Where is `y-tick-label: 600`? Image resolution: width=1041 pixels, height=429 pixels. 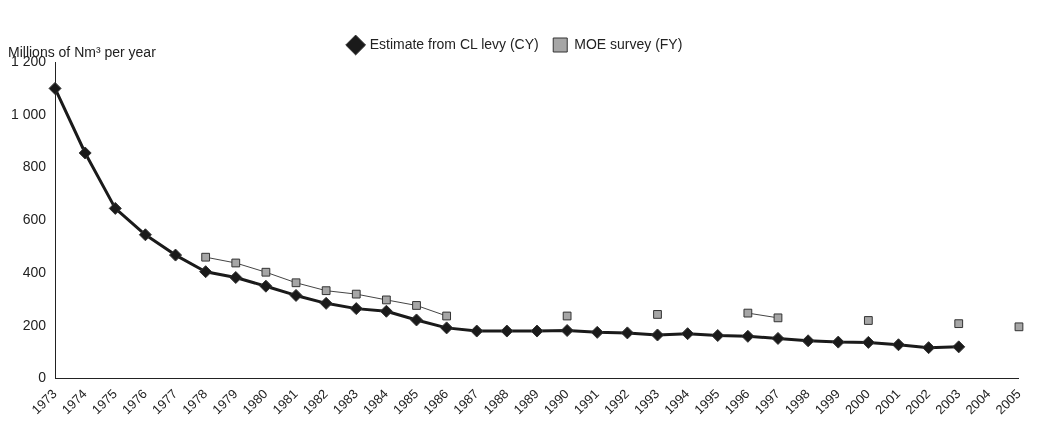
y-tick-label: 600 is located at coordinates (34, 219).